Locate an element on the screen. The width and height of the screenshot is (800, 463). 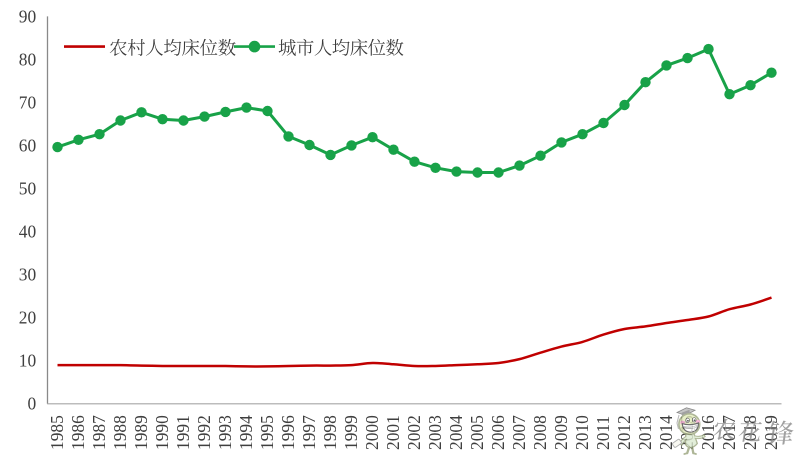
svg-text: 2019 is located at coordinates (771, 432).